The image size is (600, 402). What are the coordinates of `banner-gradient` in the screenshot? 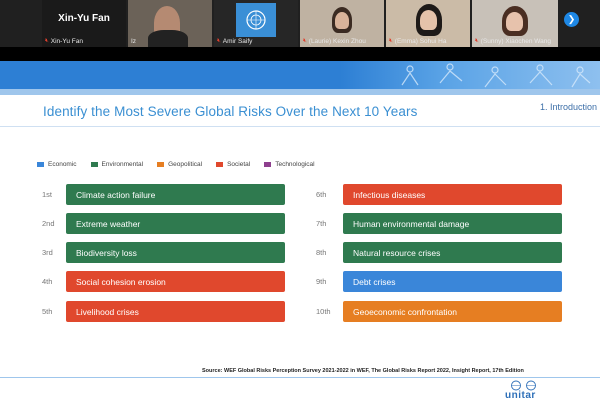 It's located at (470, 75).